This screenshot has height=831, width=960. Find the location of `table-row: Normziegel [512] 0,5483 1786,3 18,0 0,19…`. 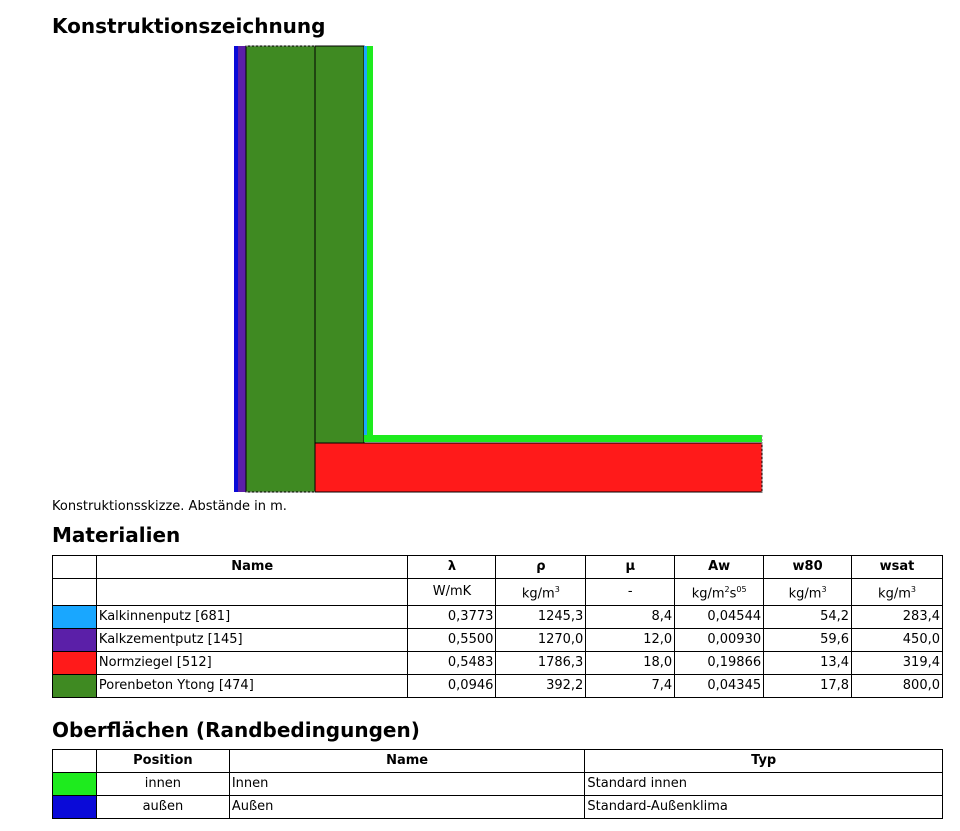

table-row: Normziegel [512] 0,5483 1786,3 18,0 0,19… is located at coordinates (497, 663).